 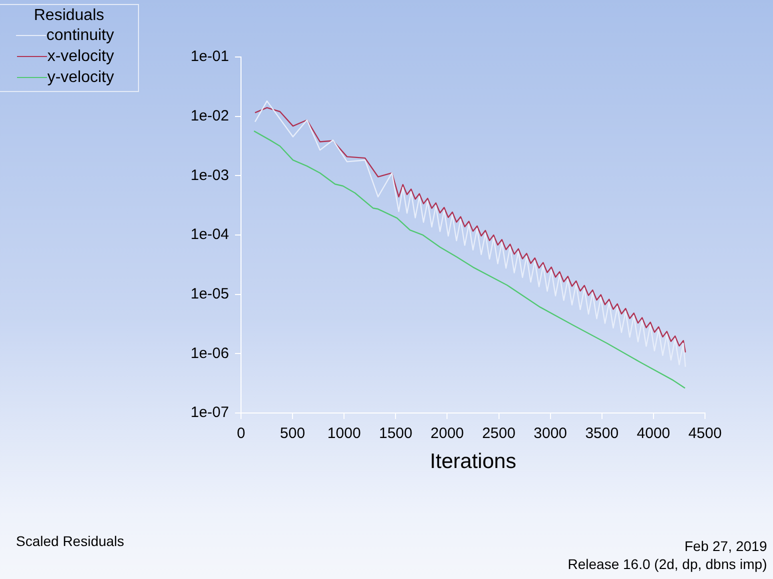 What do you see at coordinates (80, 57) in the screenshot?
I see `legend-label: x-velocity` at bounding box center [80, 57].